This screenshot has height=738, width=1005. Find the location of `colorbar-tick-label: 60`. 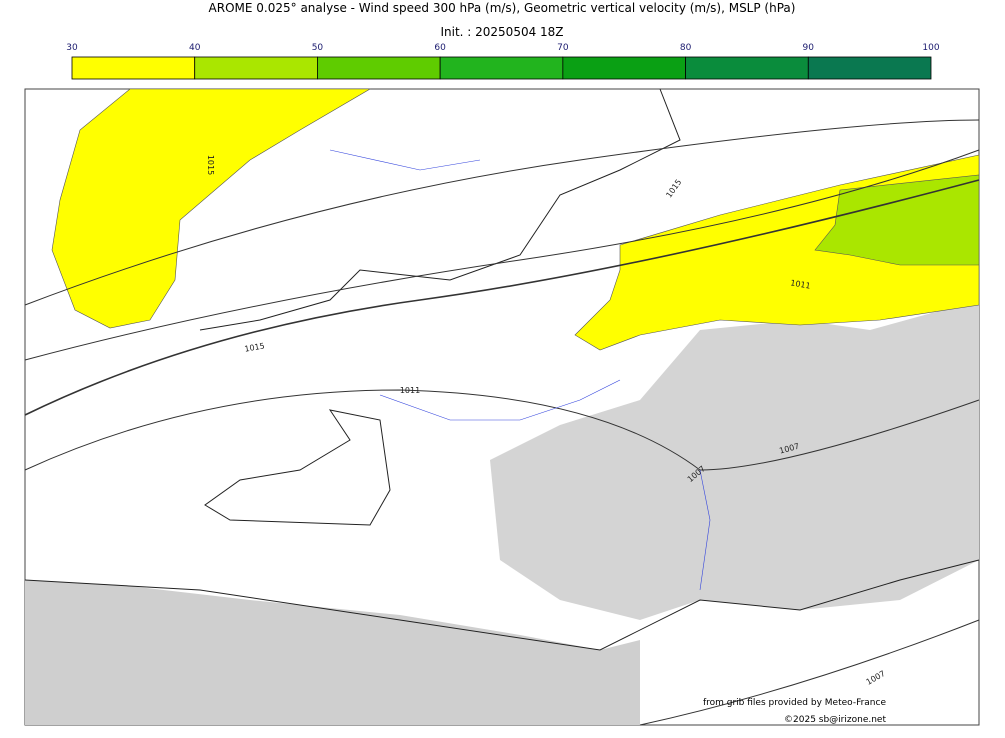

colorbar-tick-label: 60 is located at coordinates (440, 48).